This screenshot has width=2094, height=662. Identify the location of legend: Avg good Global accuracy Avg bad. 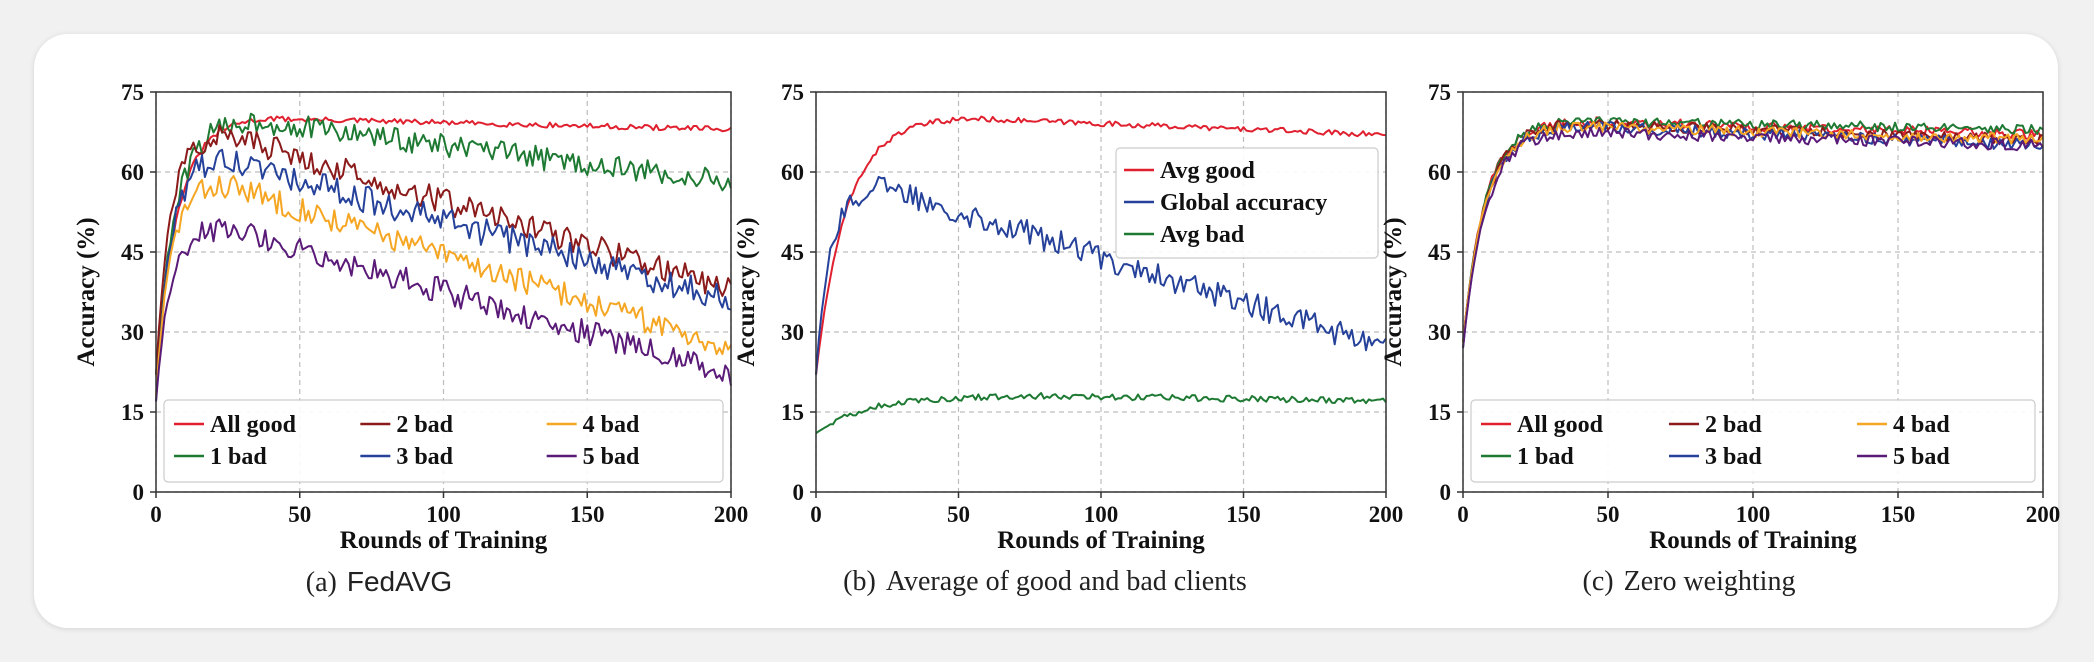
(1247, 203).